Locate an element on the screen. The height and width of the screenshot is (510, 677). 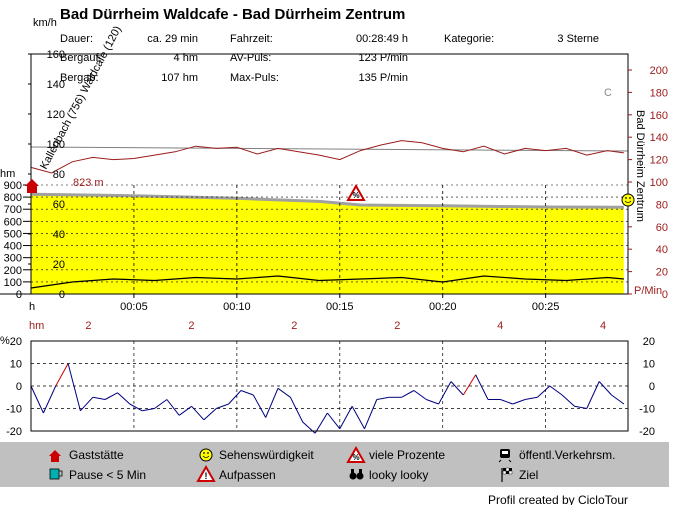
legend-label: Sehenswürdigkeit is located at coordinates (266, 455).